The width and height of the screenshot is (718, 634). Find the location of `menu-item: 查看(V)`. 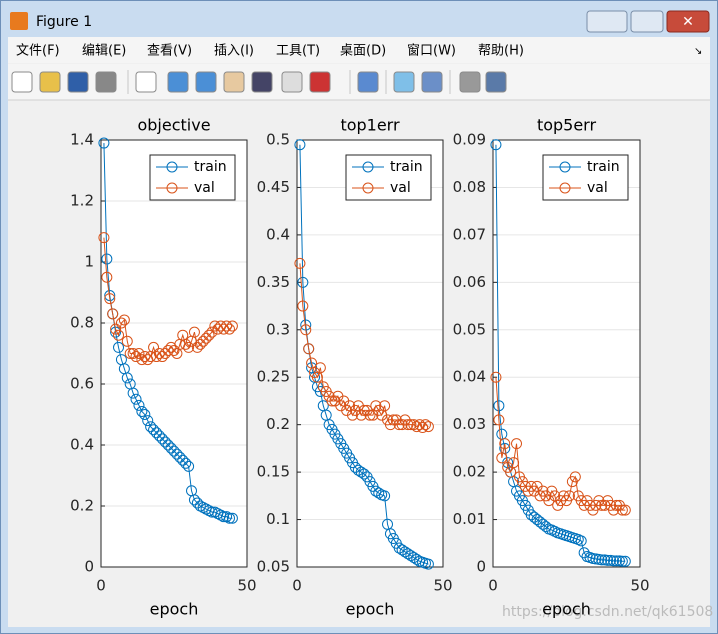

menu-item: 查看(V) is located at coordinates (169, 51).